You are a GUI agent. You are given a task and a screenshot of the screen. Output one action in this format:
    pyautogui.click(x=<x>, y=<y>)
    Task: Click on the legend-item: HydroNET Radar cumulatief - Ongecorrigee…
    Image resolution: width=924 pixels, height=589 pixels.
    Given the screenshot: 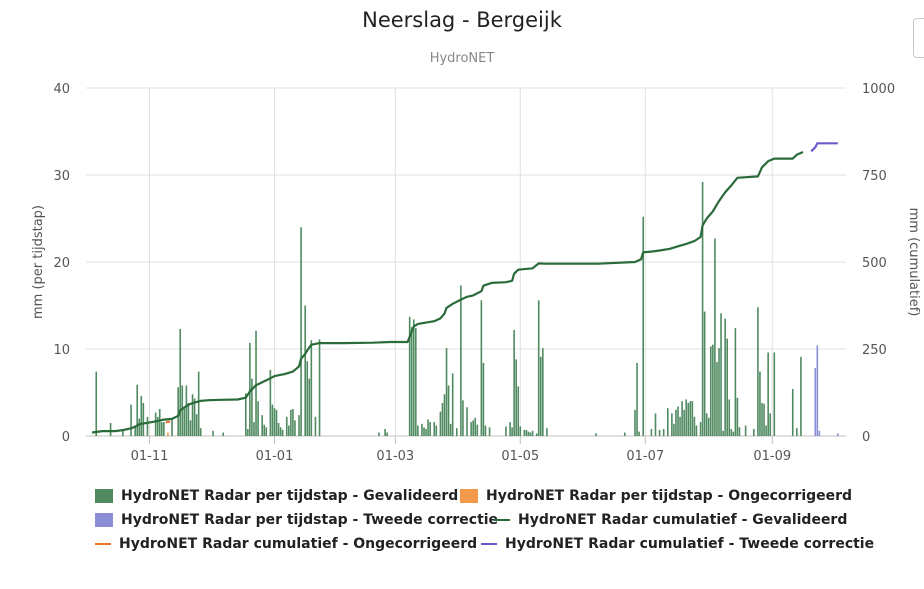 What is the action you would take?
    pyautogui.click(x=286, y=544)
    